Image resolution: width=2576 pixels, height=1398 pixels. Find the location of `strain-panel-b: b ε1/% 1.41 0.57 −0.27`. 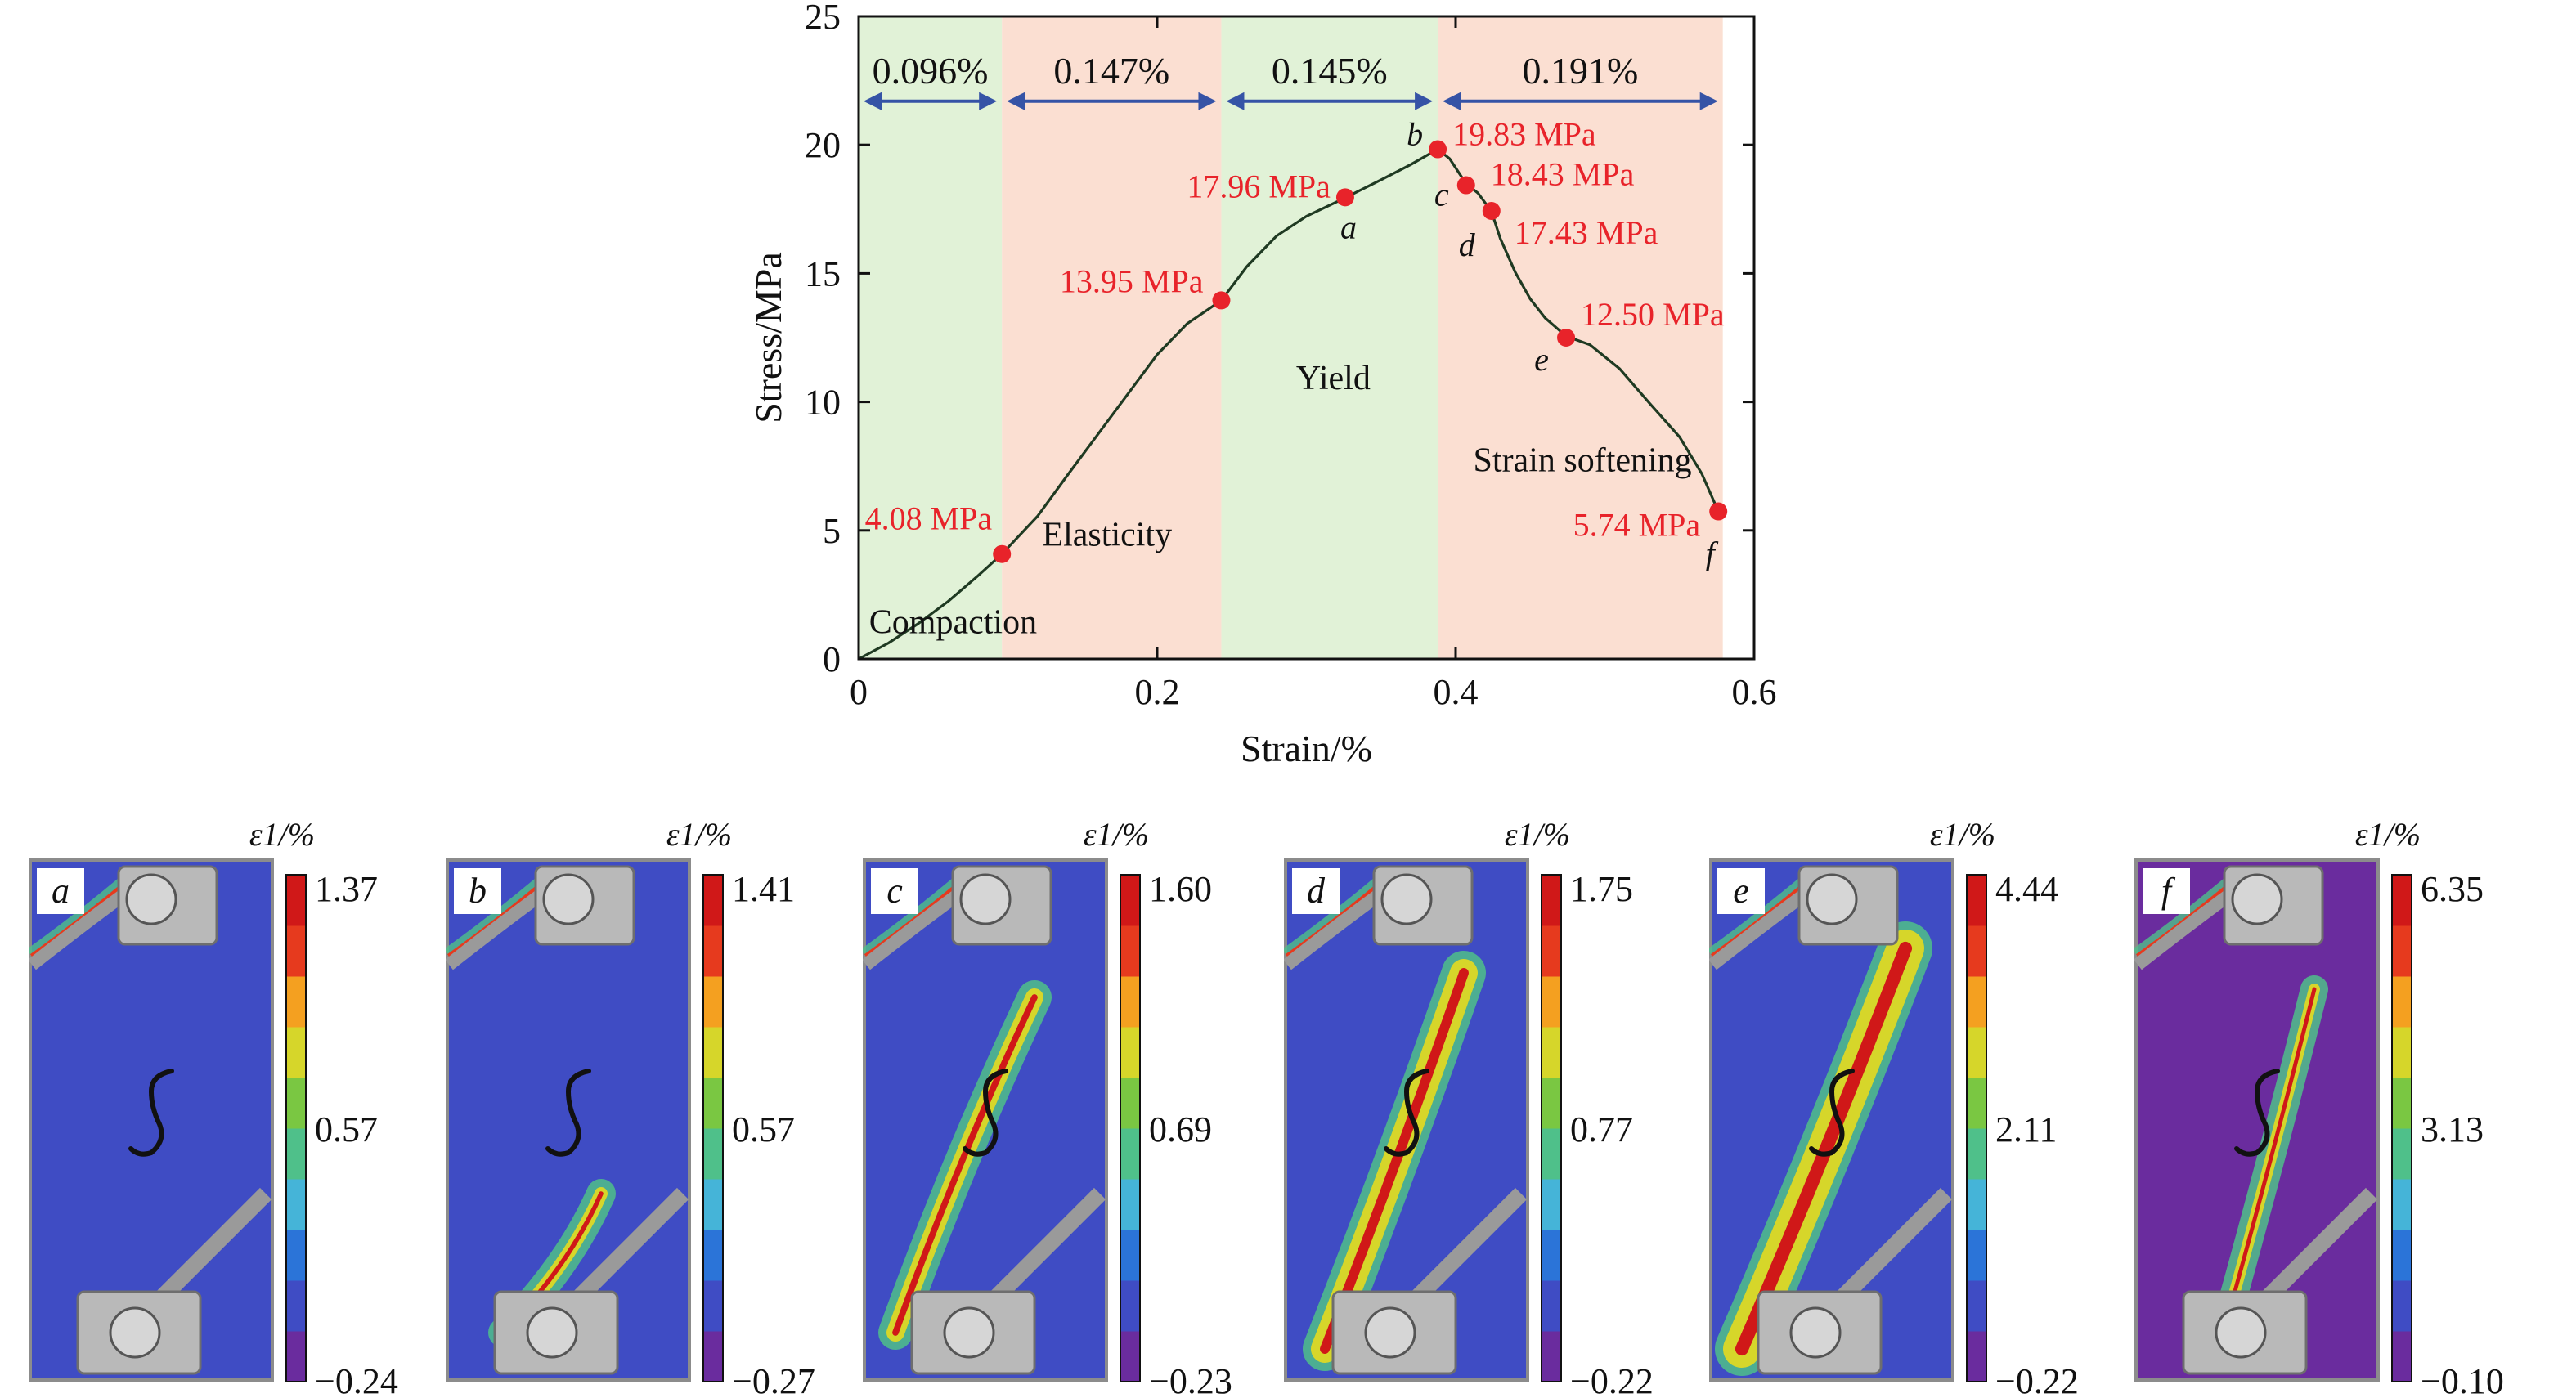

strain-panel-b: b ε1/% 1.41 0.57 −0.27 is located at coordinates (638, 1103).